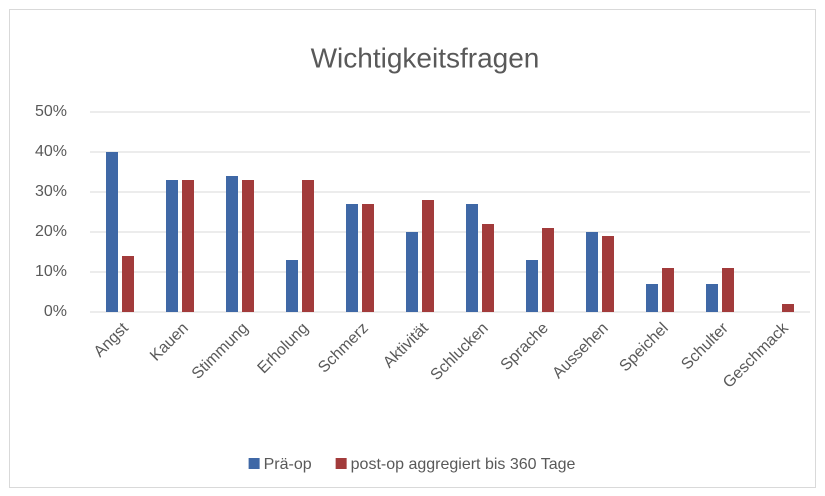 The image size is (825, 496). I want to click on y-tick-label: 40%, so click(51, 151).